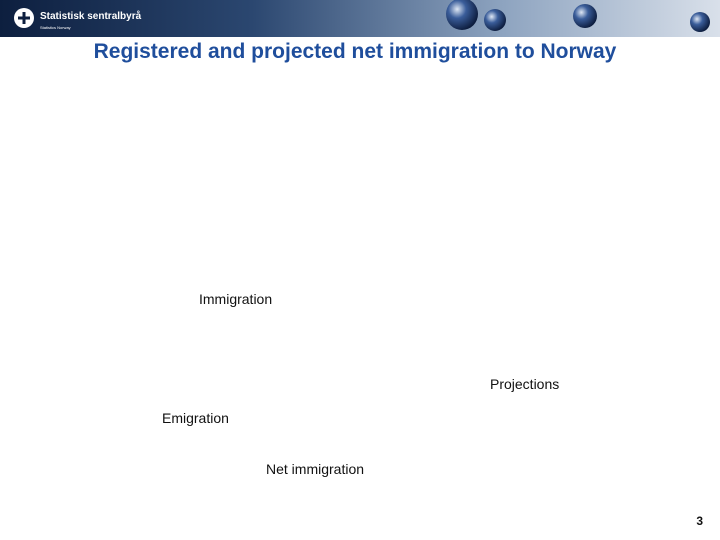 The width and height of the screenshot is (720, 540). What do you see at coordinates (91, 16) in the screenshot?
I see `logo-text: Statistisk sentralbyrå` at bounding box center [91, 16].